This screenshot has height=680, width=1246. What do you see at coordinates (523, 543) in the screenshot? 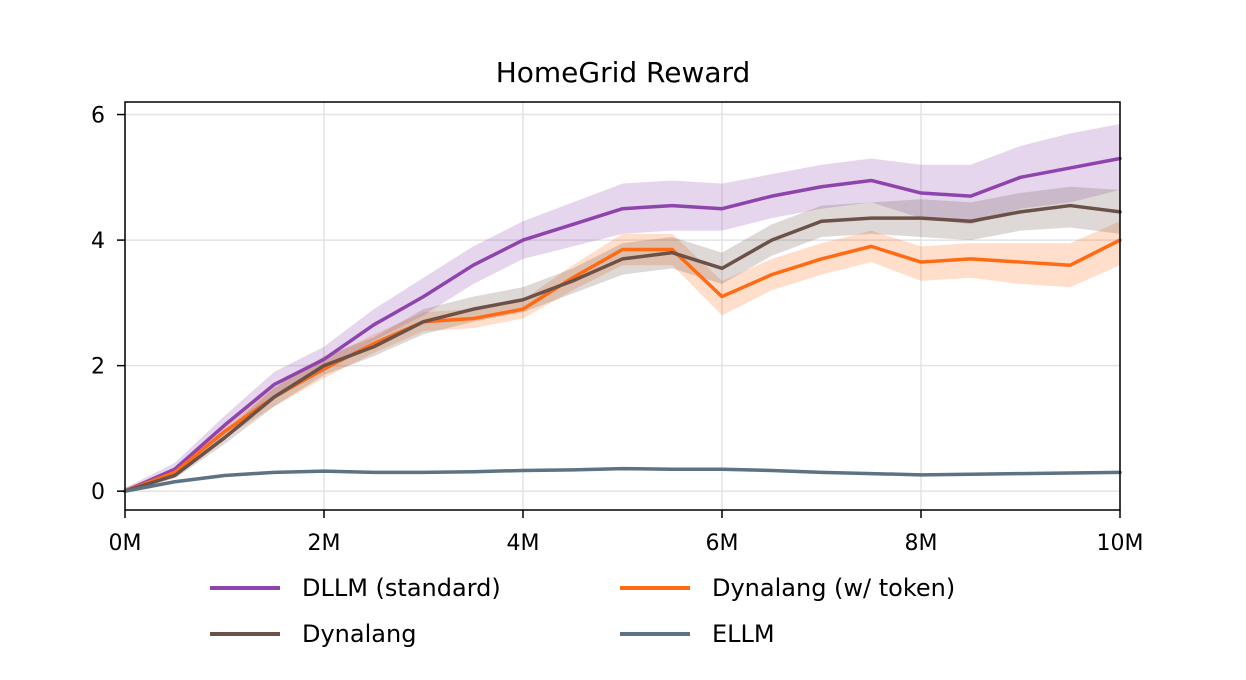
I see `x-tick-label: 4M` at bounding box center [523, 543].